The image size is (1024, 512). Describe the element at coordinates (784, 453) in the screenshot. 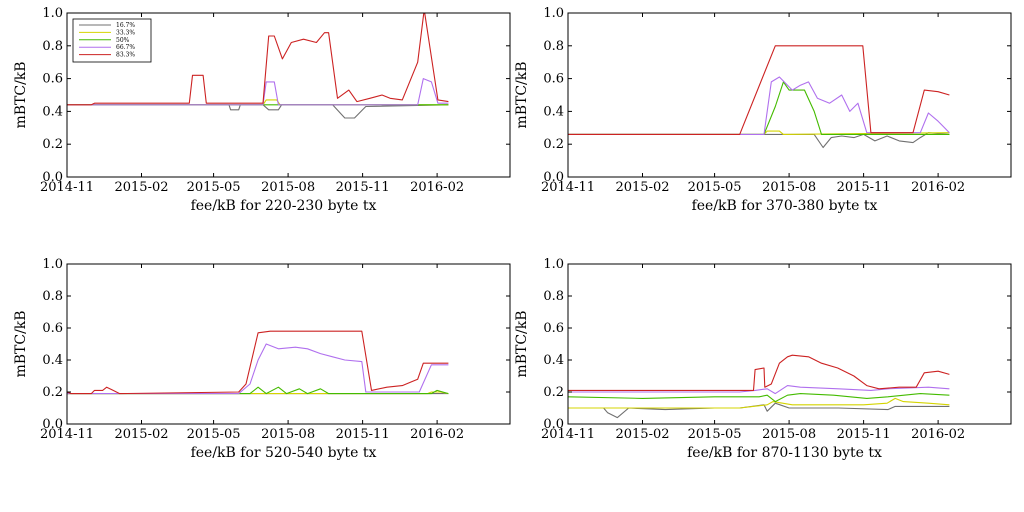

I see `x-axis-label: fee/kB for 870-1130 byte tx` at that location.